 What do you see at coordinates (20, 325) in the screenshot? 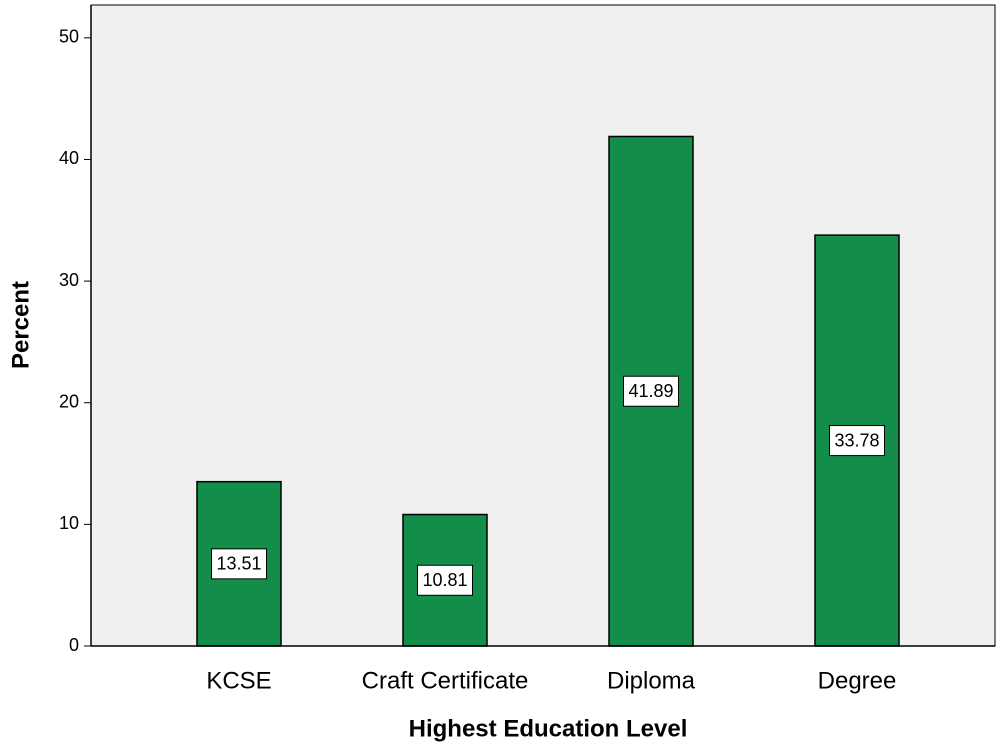
I see `y-axis-title: Percent` at bounding box center [20, 325].